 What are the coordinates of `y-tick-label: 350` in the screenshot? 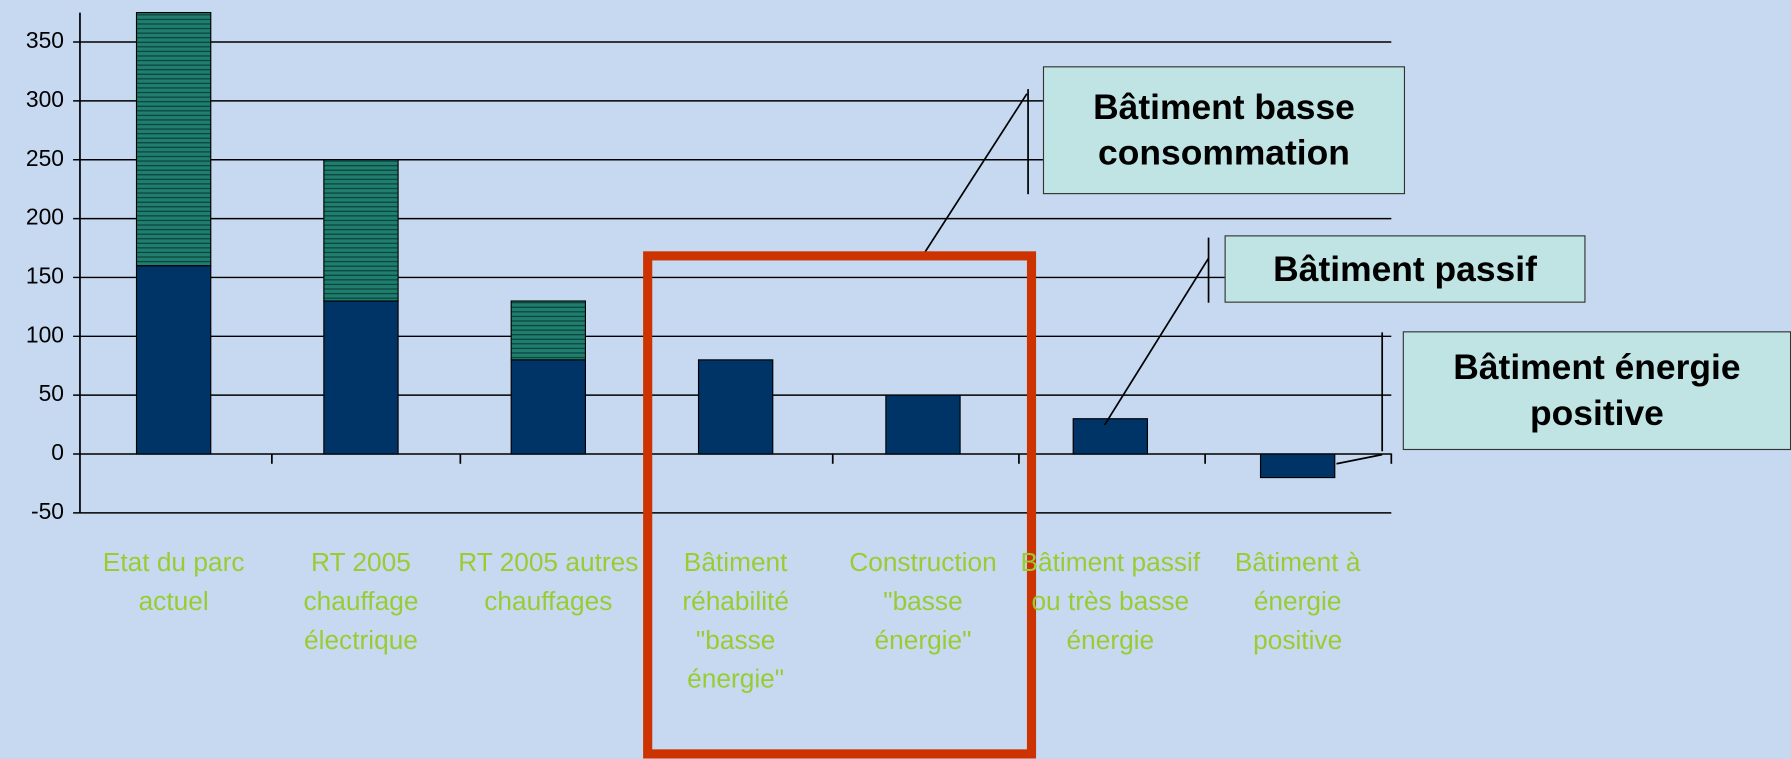 It's located at (45, 40).